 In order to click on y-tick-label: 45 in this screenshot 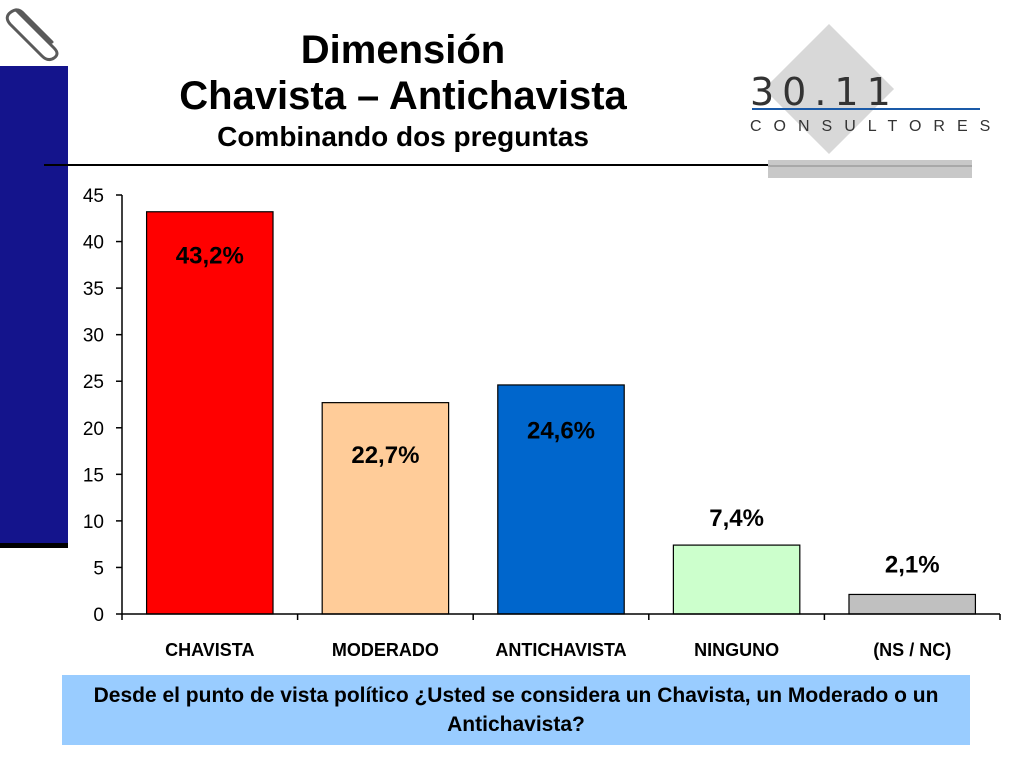, I will do `click(93, 196)`.